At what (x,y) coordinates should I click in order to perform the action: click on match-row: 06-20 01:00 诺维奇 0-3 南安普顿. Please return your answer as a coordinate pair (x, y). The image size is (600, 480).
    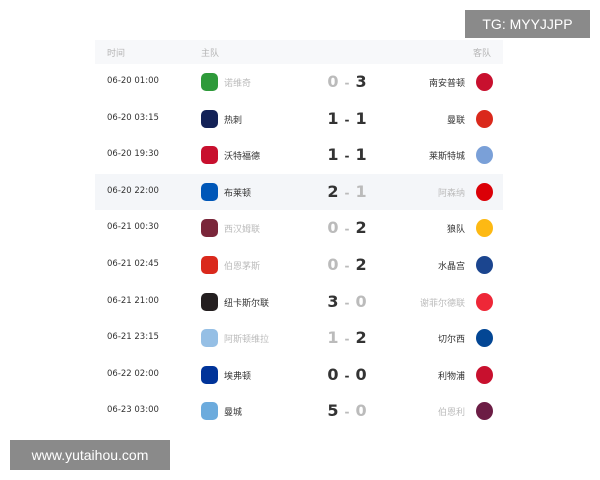
    Looking at the image, I should click on (299, 82).